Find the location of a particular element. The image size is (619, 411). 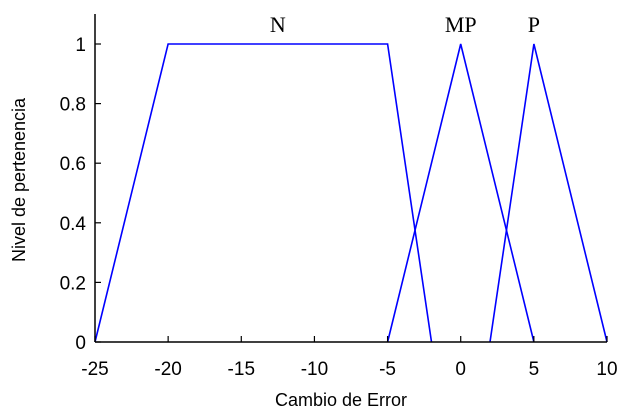

set-label-mp: MP is located at coordinates (461, 24).